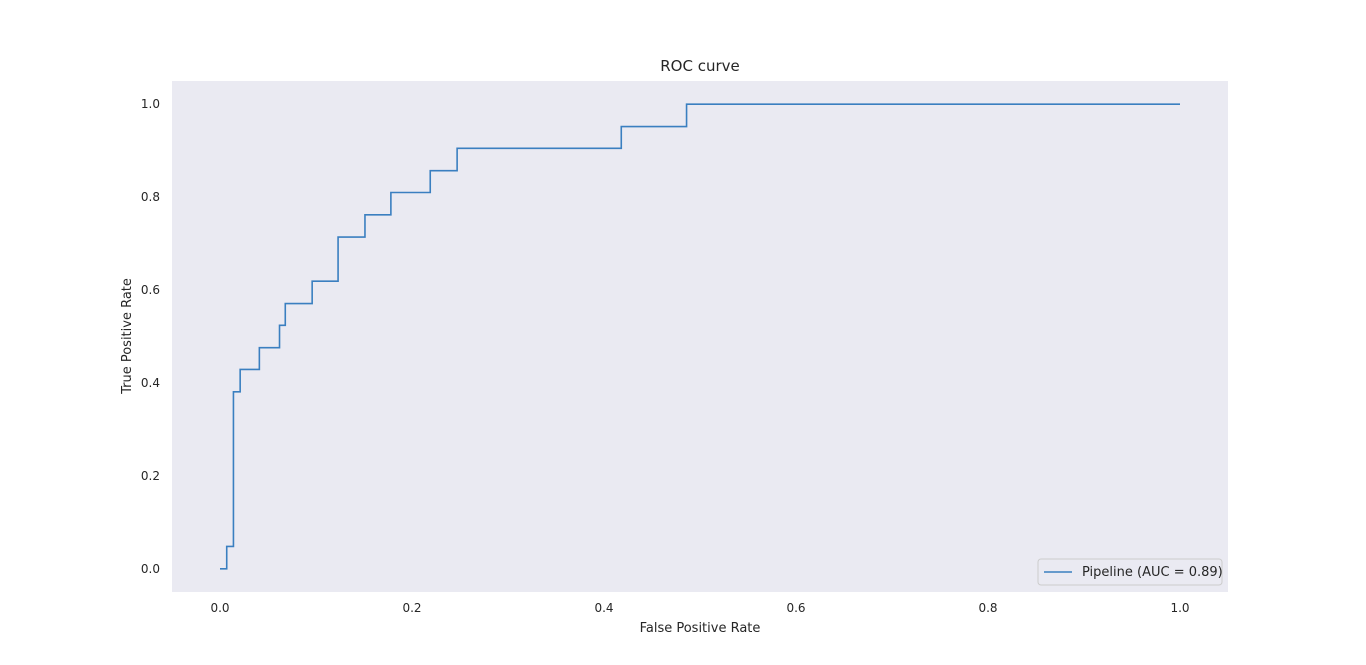  I want to click on y-tick-label: 0.8, so click(150, 197).